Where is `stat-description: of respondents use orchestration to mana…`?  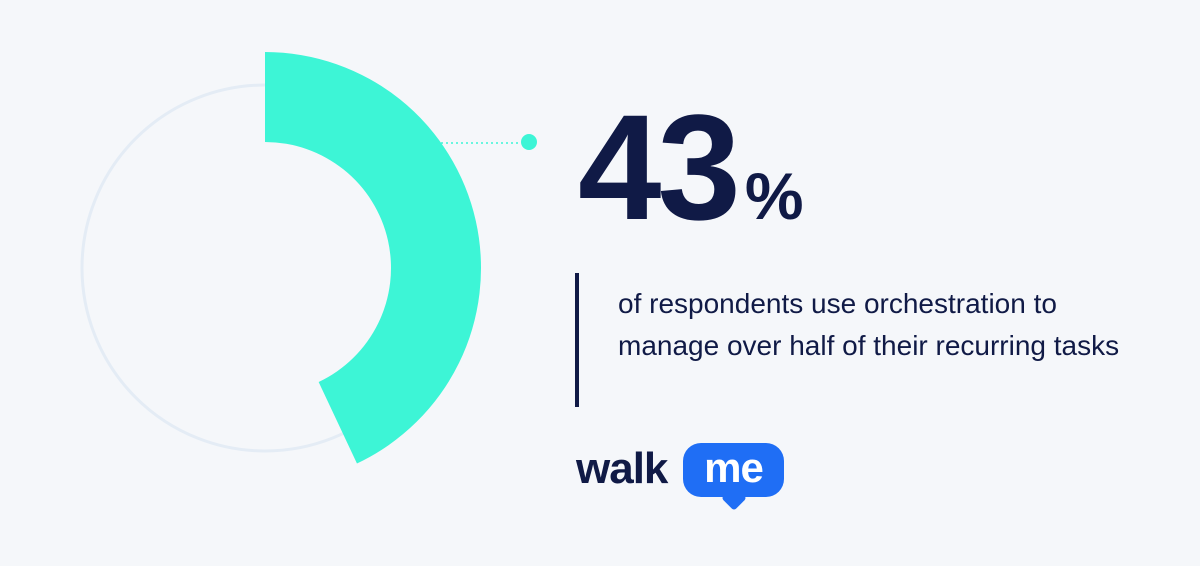
stat-description: of respondents use orchestration to mana… is located at coordinates (869, 324).